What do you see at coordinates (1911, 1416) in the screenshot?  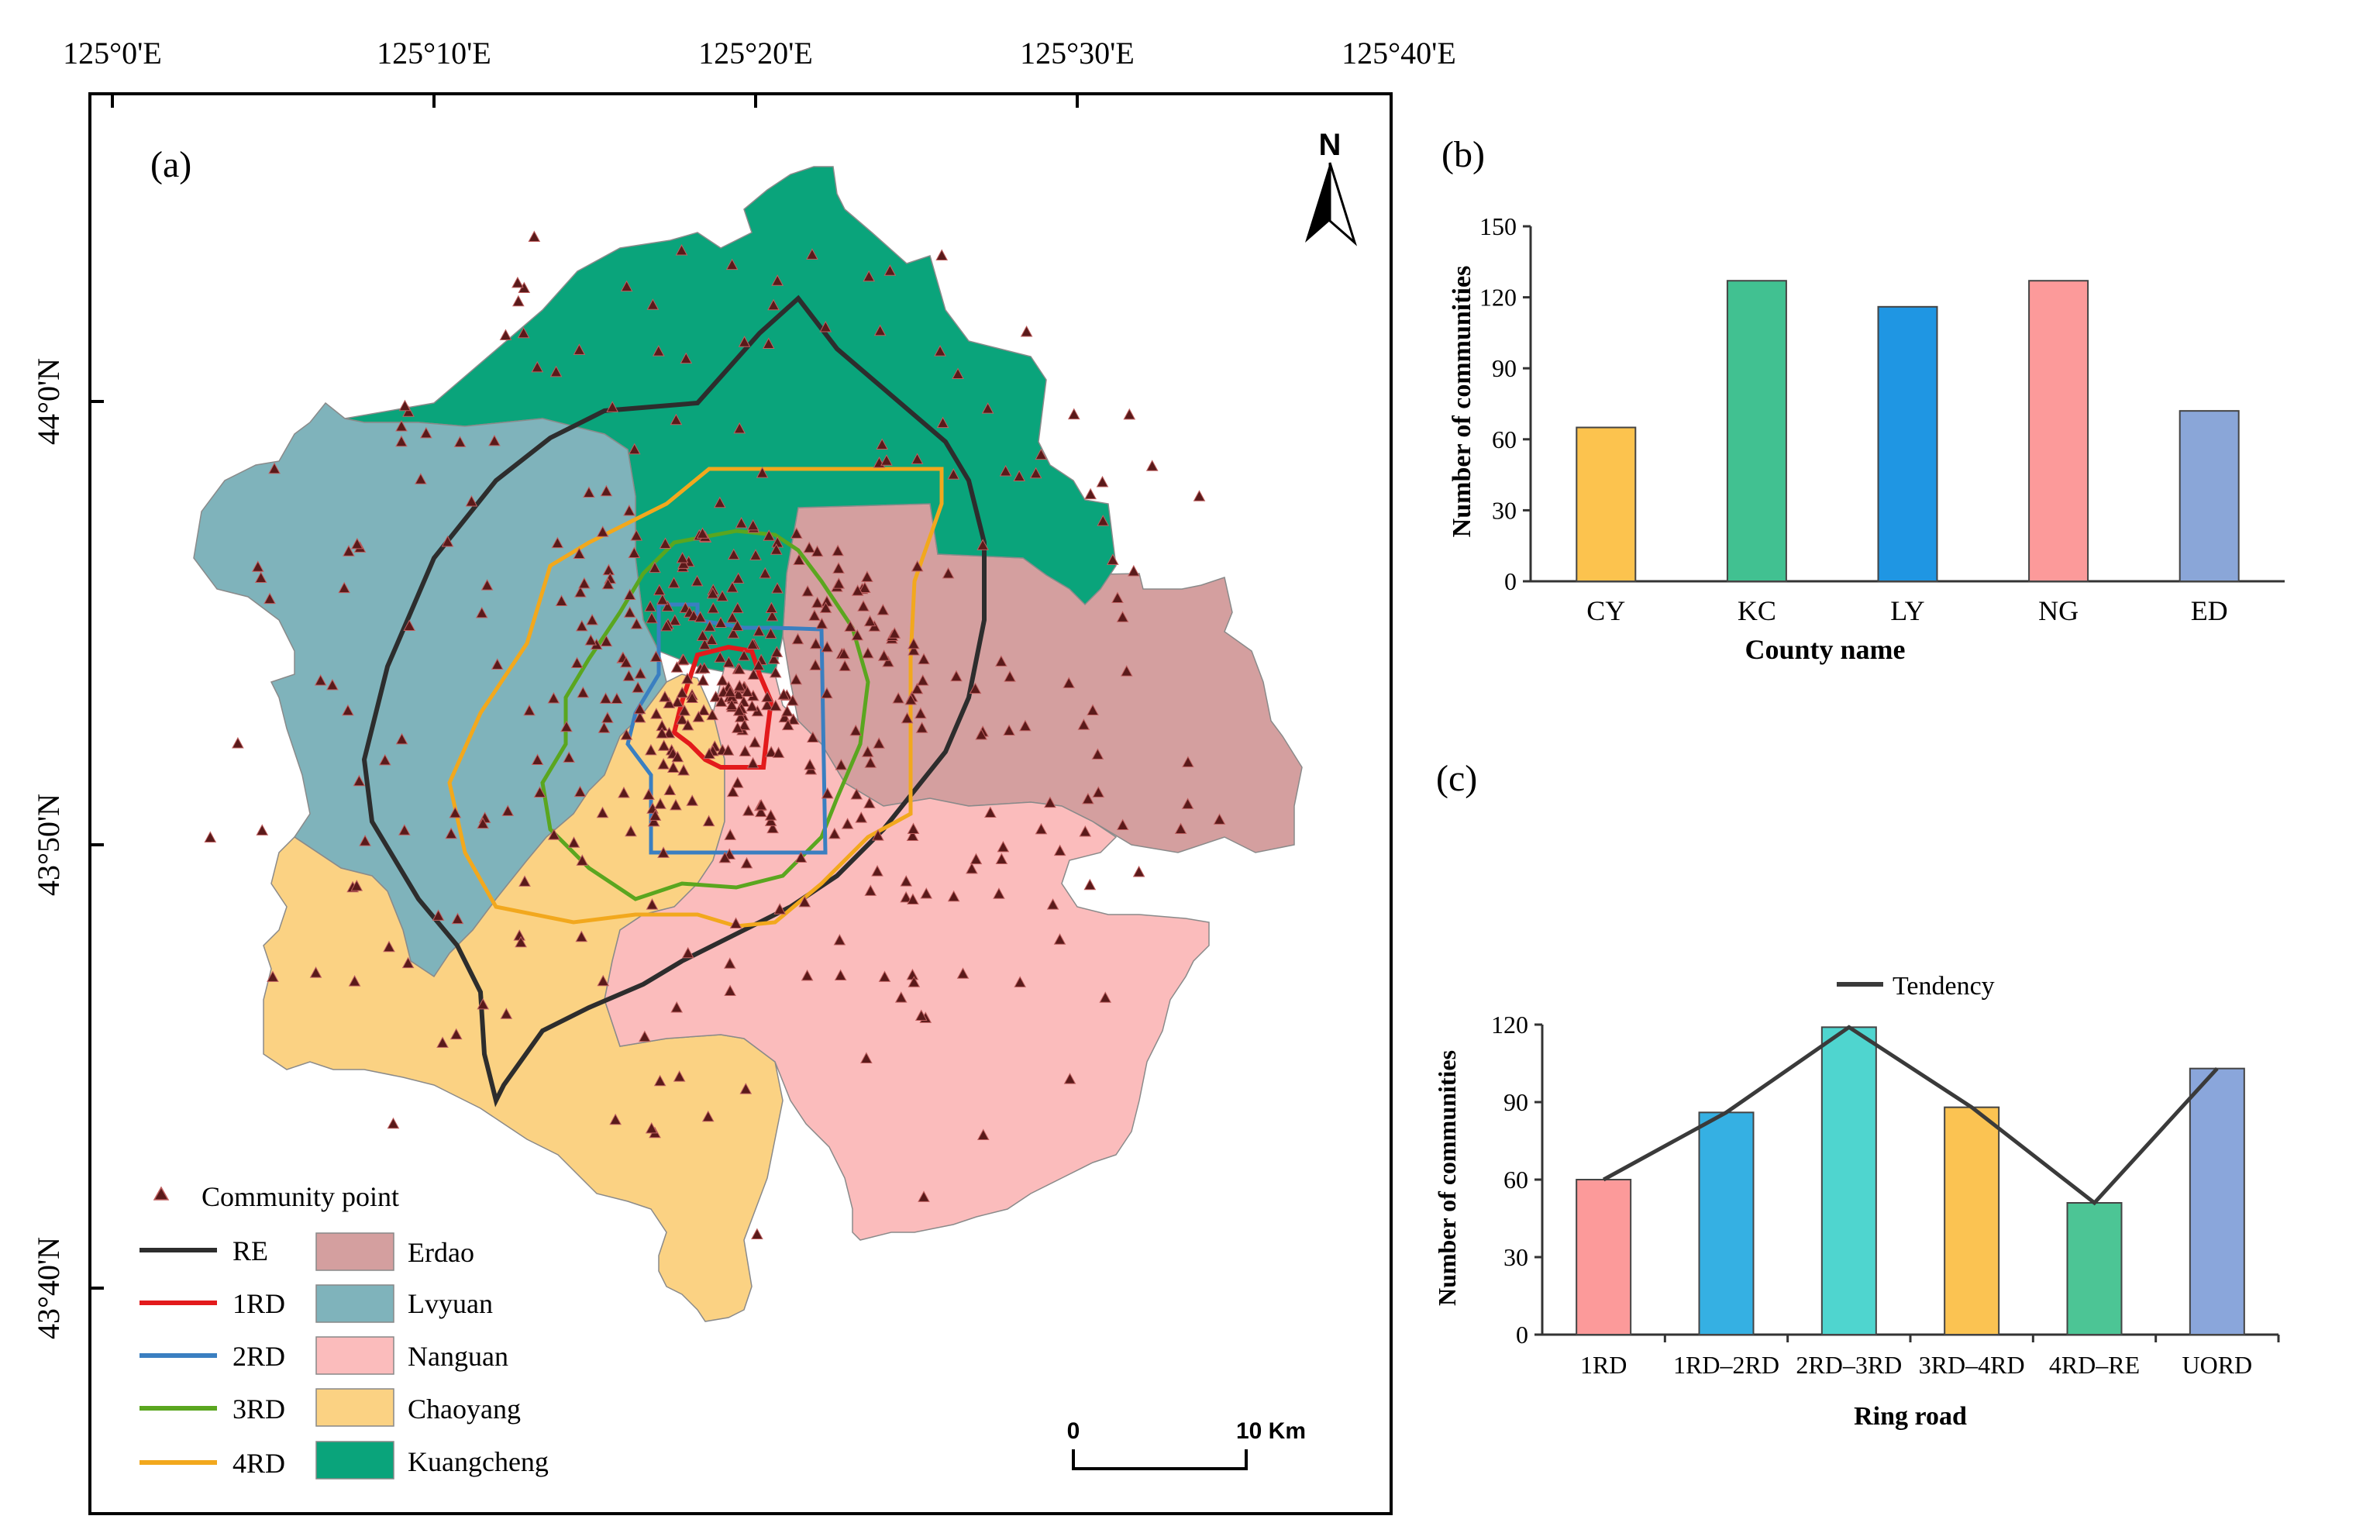 I see `chart-c-xlabel: Ring road` at bounding box center [1911, 1416].